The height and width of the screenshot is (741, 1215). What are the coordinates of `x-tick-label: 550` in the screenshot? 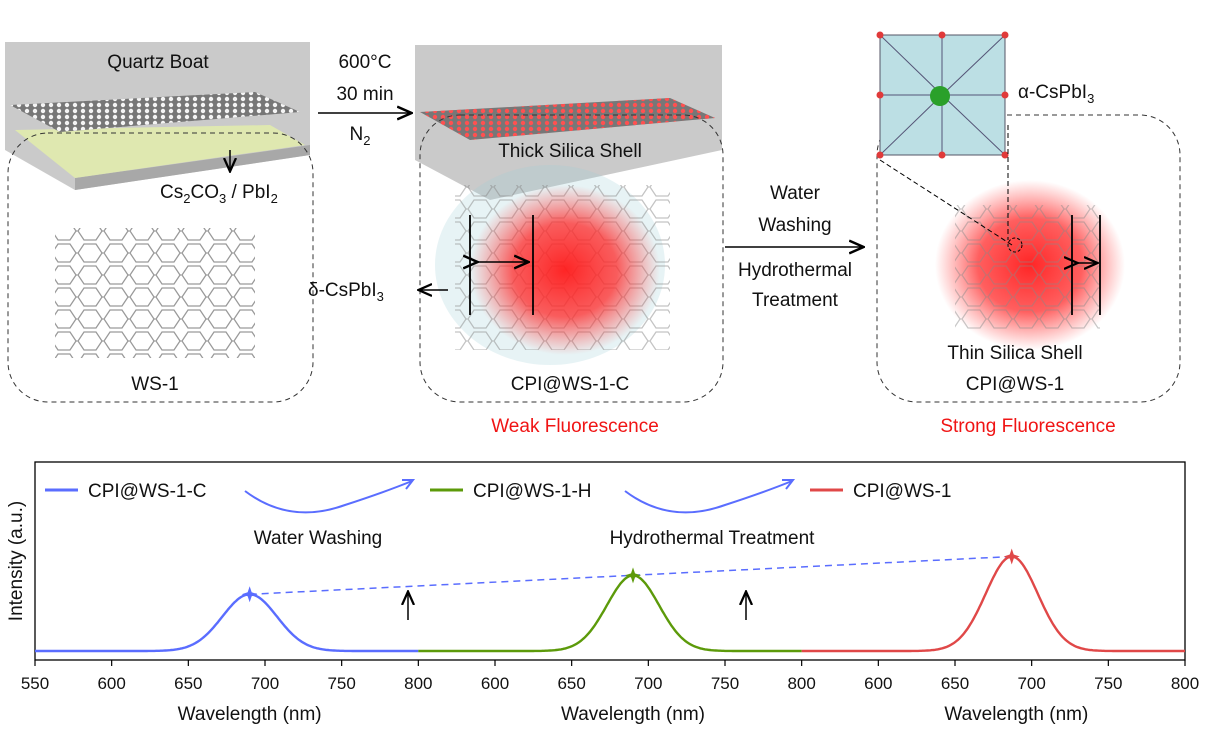 It's located at (35, 683).